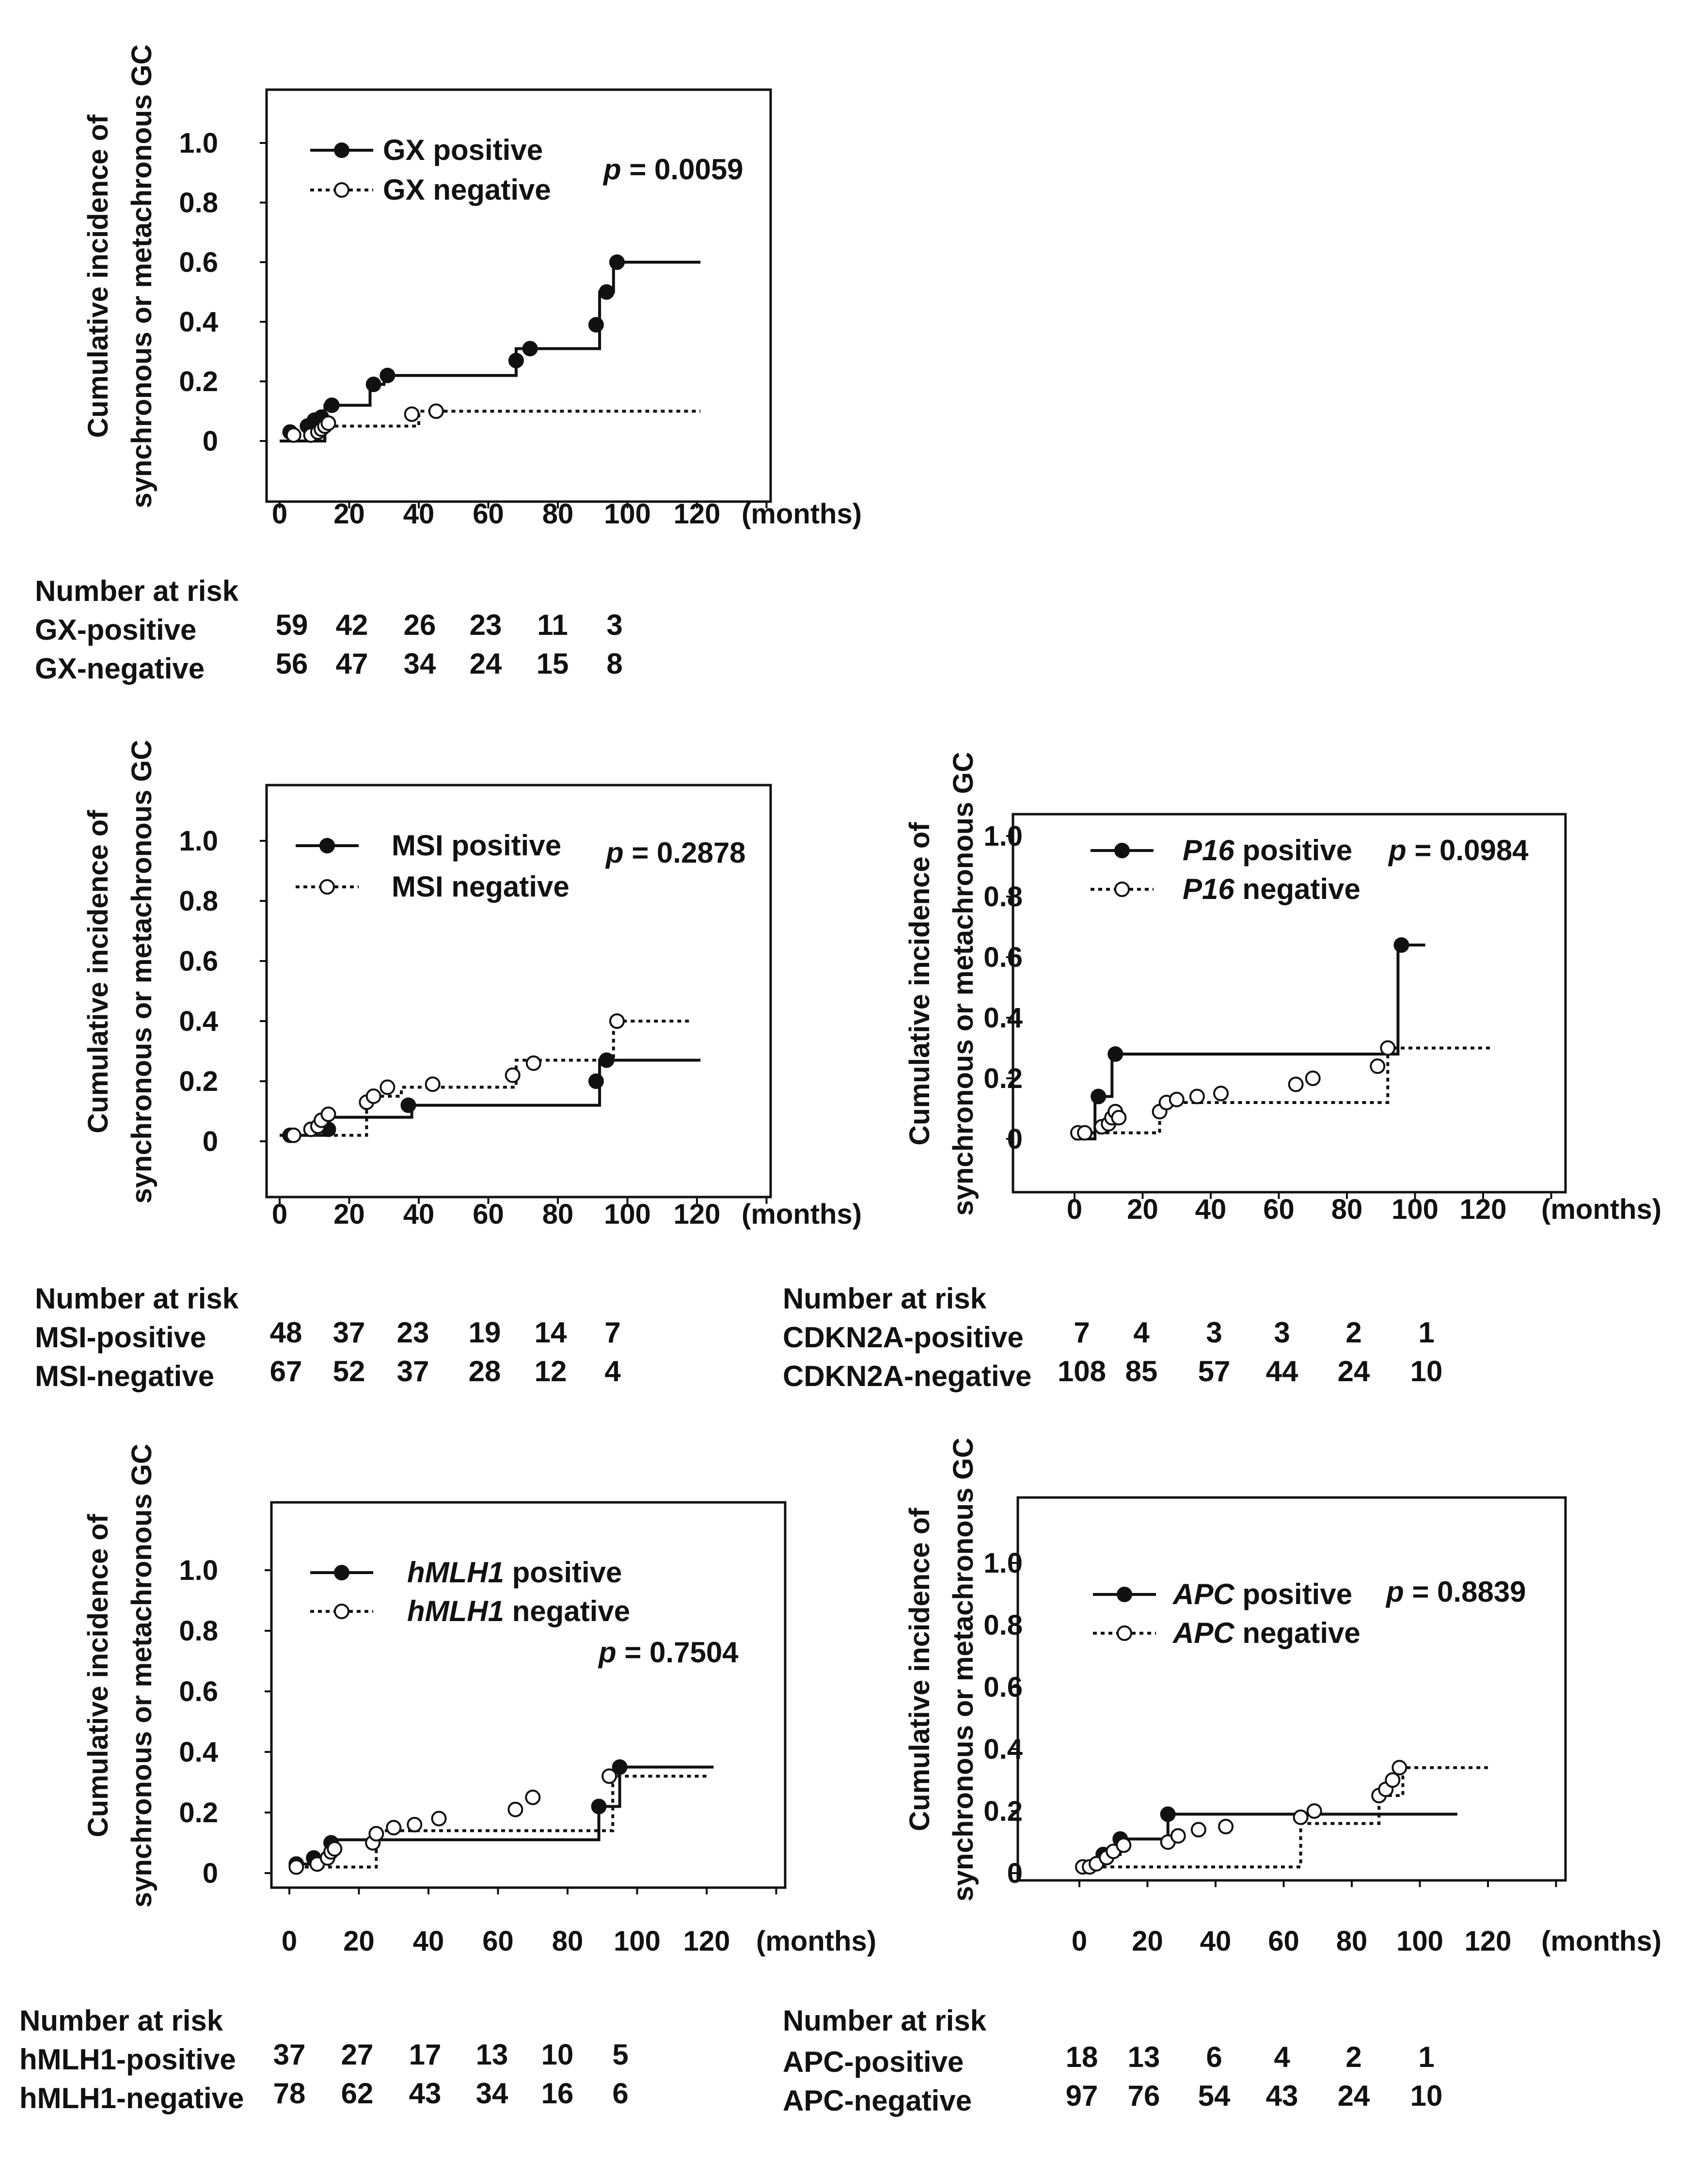 This screenshot has height=2160, width=1708. I want to click on gx-x-tick-label: 60, so click(488, 514).